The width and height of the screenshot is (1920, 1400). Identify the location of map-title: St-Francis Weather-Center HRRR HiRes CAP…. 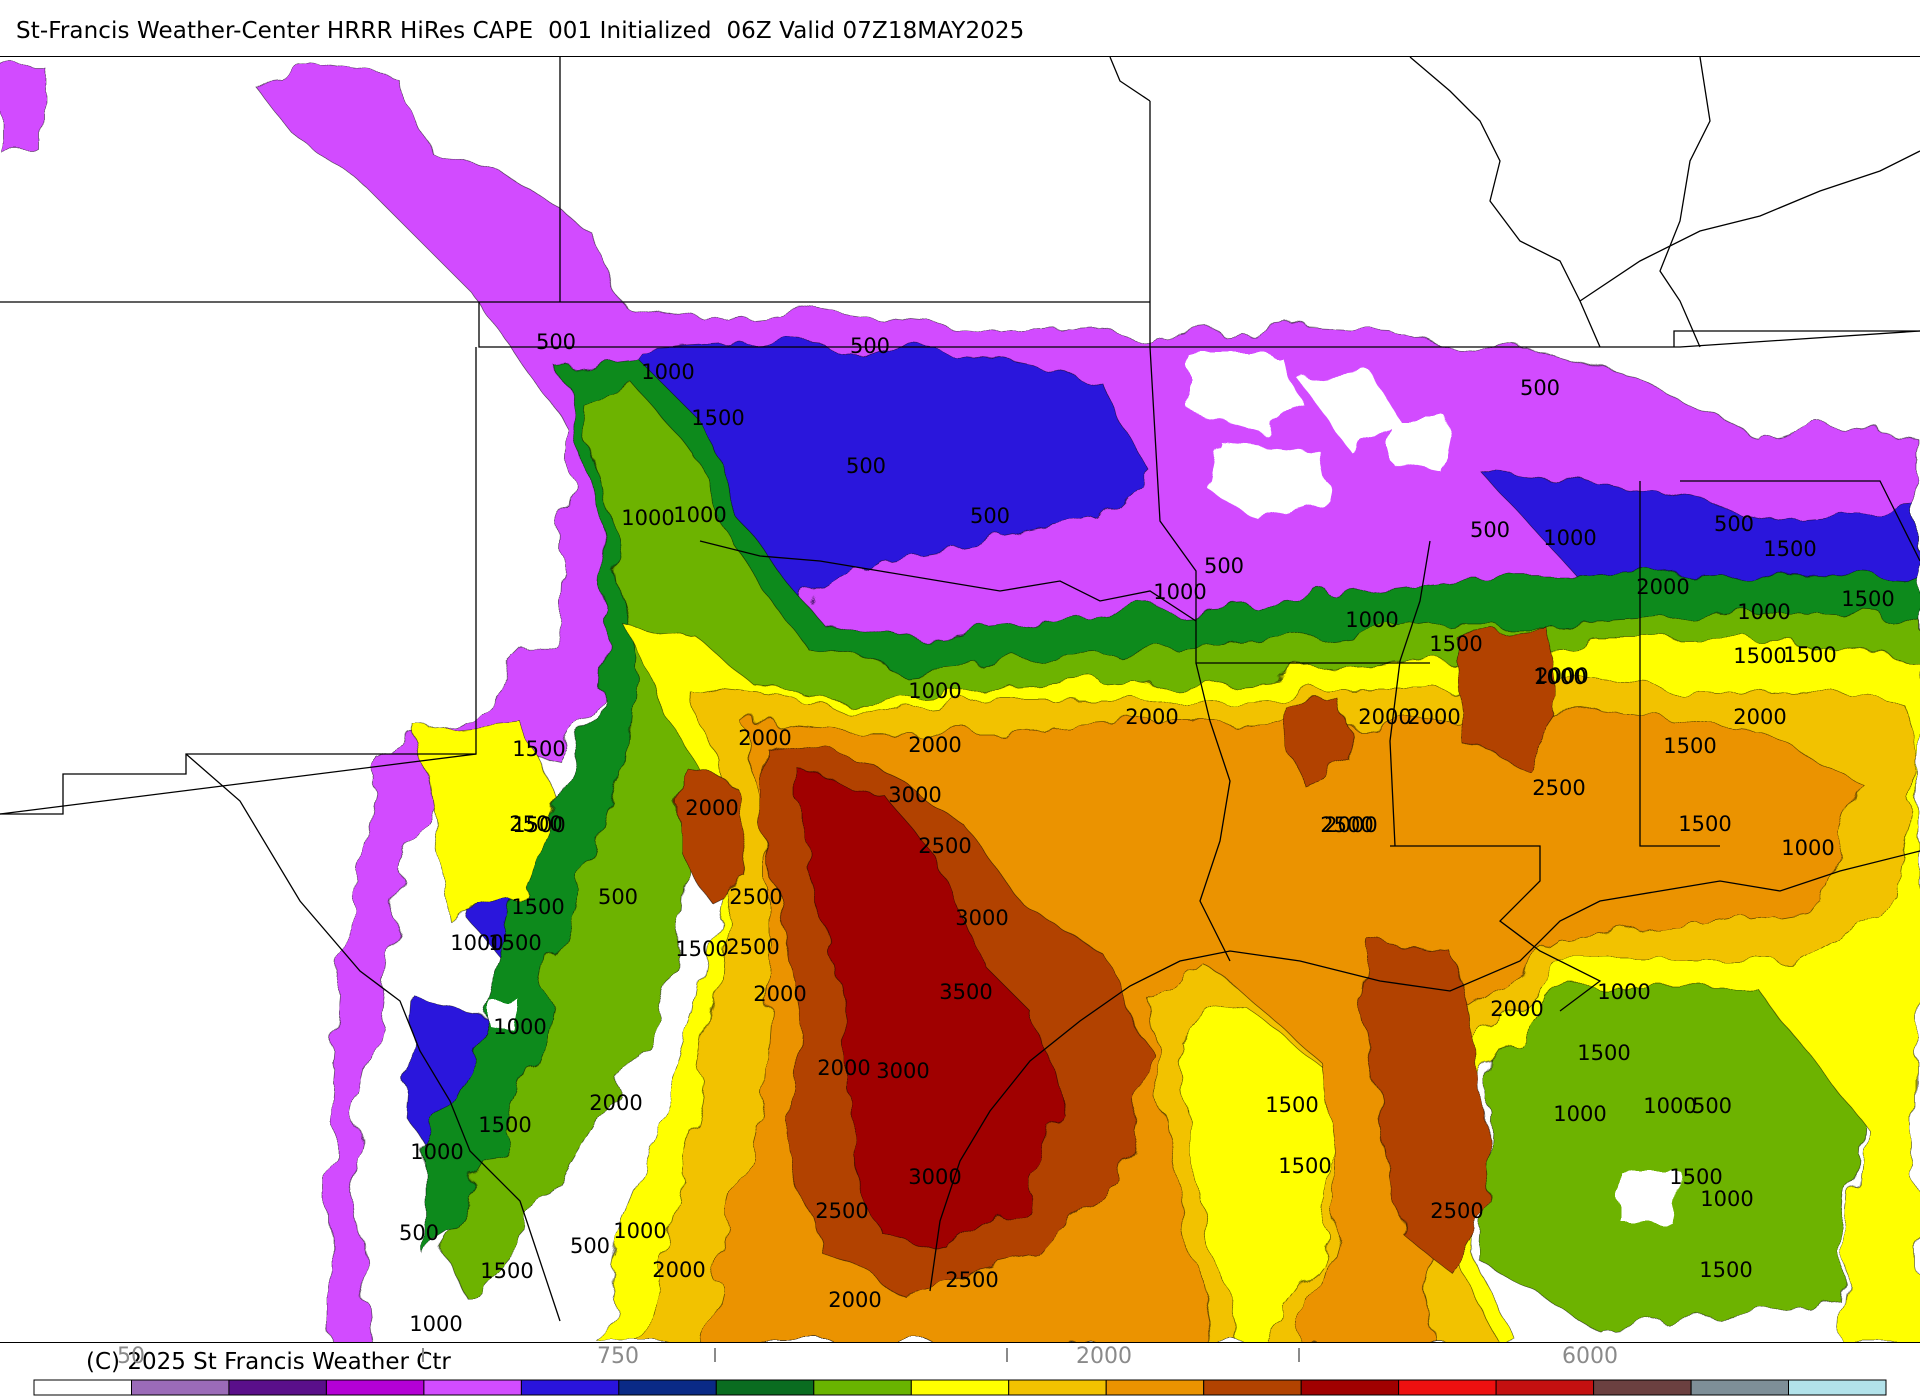
(520, 31).